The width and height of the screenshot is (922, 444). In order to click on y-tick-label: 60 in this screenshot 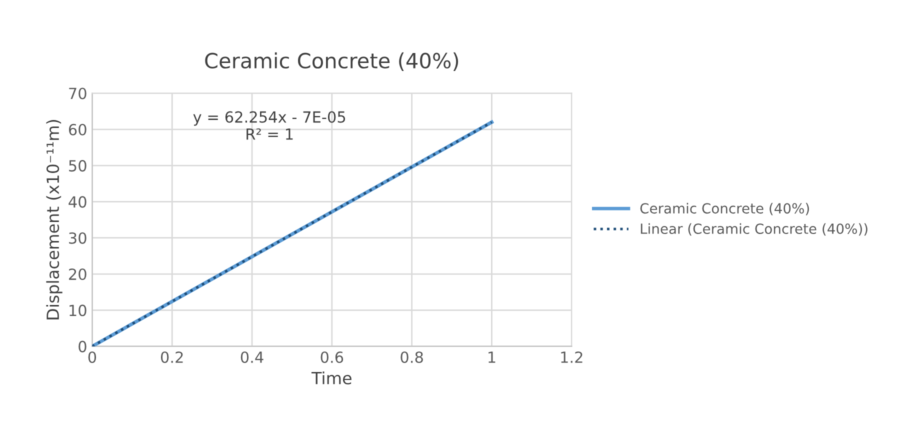, I will do `click(77, 130)`.